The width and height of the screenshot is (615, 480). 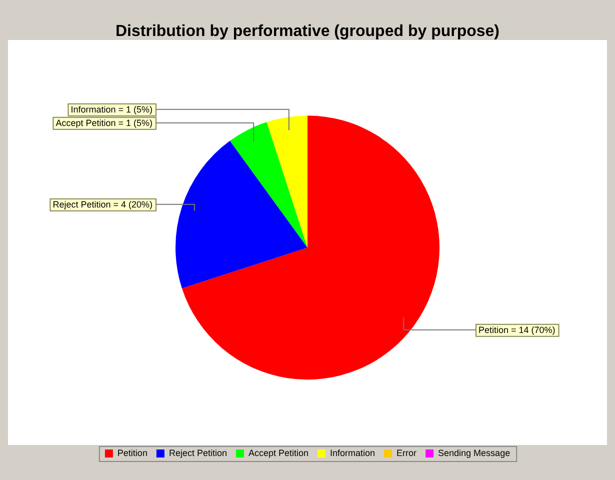 I want to click on data-label: Reject Petition = 4 (20%), so click(x=102, y=204).